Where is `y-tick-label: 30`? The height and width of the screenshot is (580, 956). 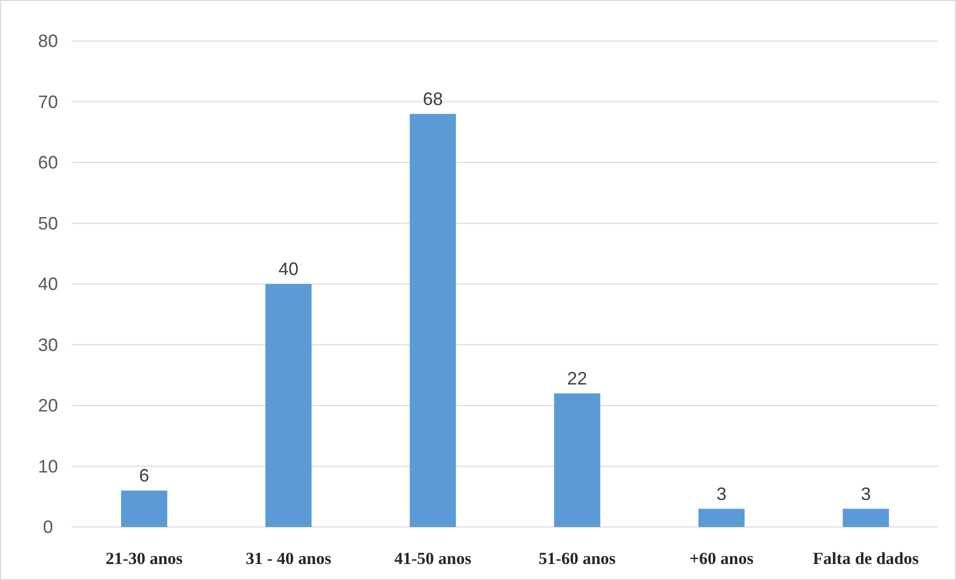
y-tick-label: 30 is located at coordinates (48, 344).